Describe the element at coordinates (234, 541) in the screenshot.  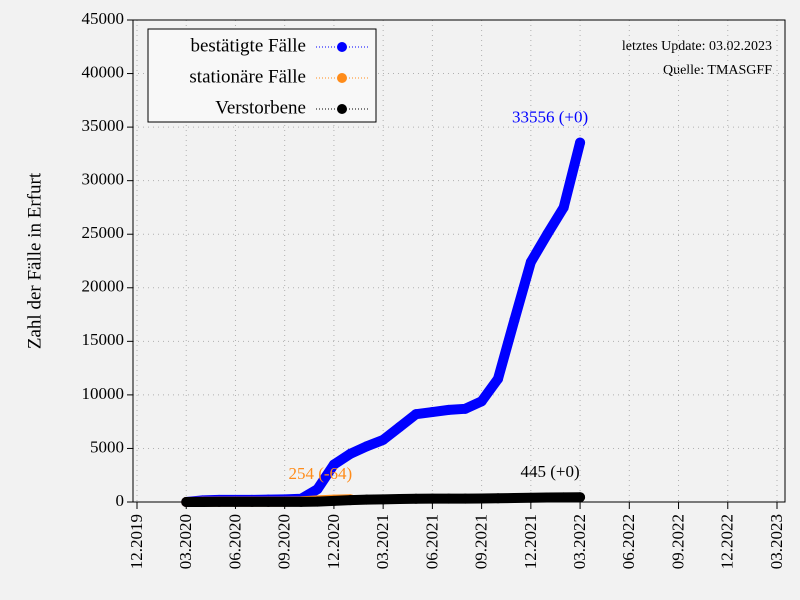
I see `x-tick-label: 06.2020` at that location.